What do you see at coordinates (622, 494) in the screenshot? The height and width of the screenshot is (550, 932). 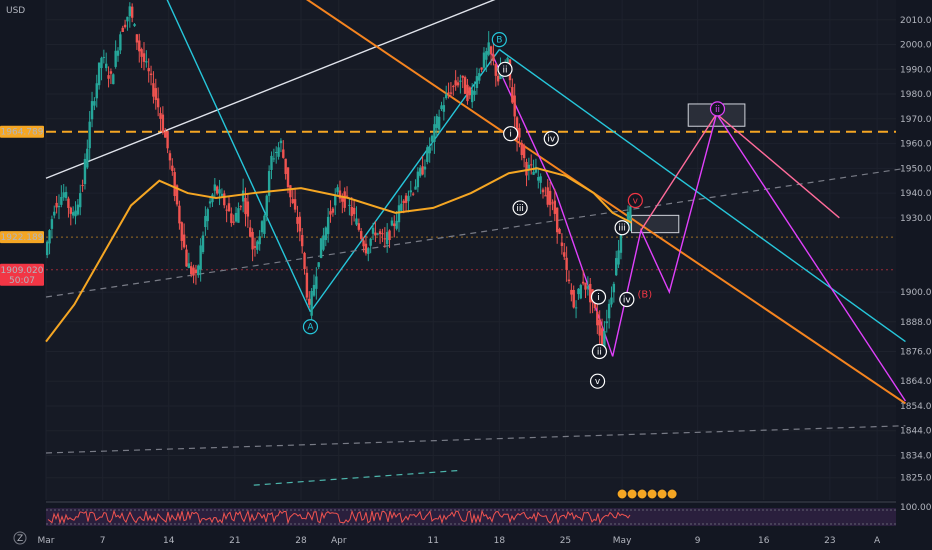 I see `event-marker` at bounding box center [622, 494].